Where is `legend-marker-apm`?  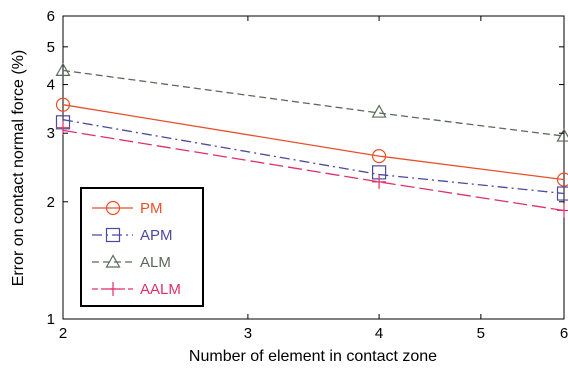 legend-marker-apm is located at coordinates (113, 235).